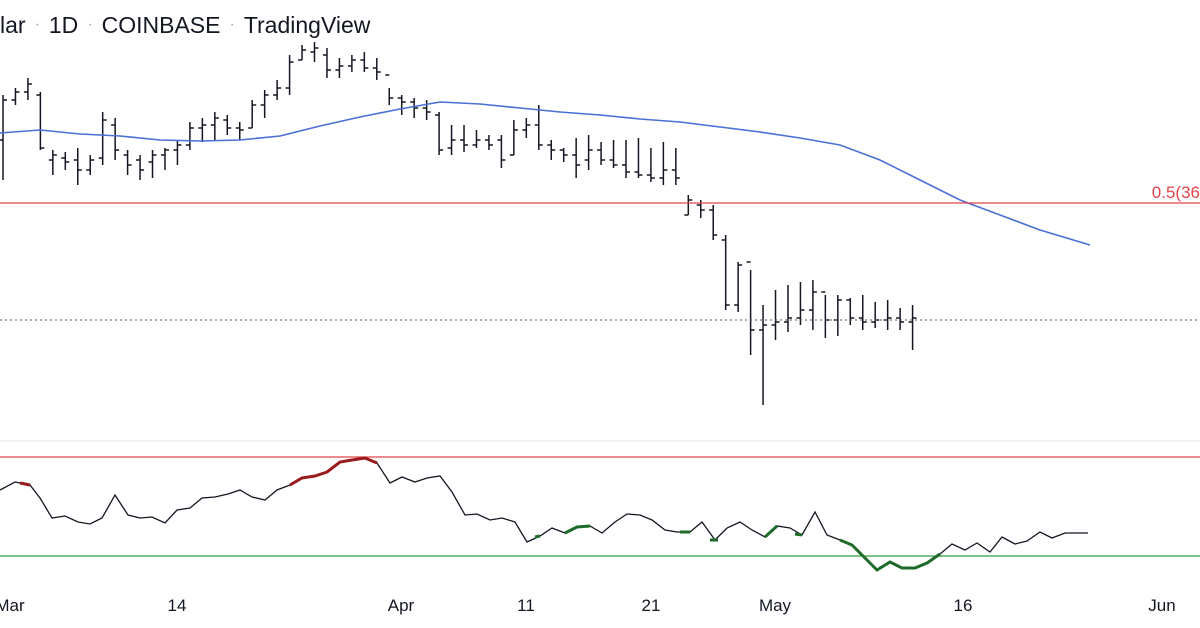 The width and height of the screenshot is (1200, 628). I want to click on x-tick-label: Apr, so click(401, 605).